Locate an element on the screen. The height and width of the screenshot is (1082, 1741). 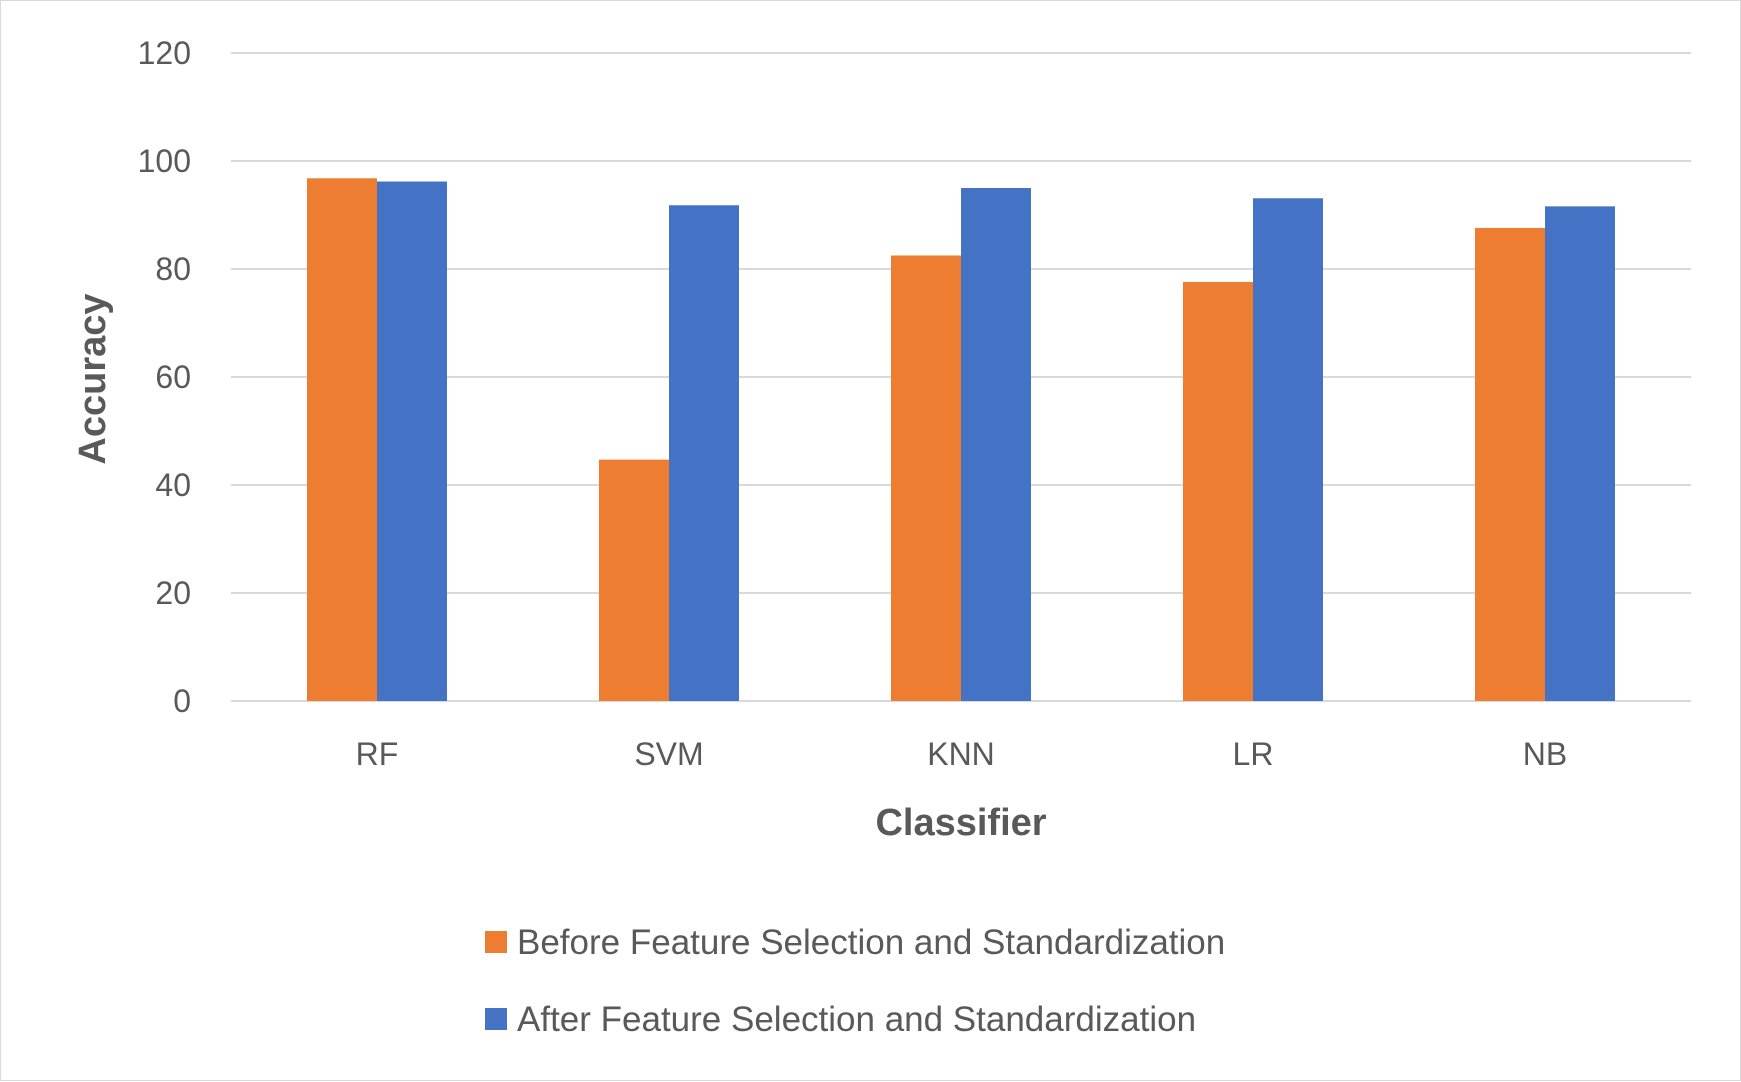
y-axis-title: Accuracy is located at coordinates (93, 378).